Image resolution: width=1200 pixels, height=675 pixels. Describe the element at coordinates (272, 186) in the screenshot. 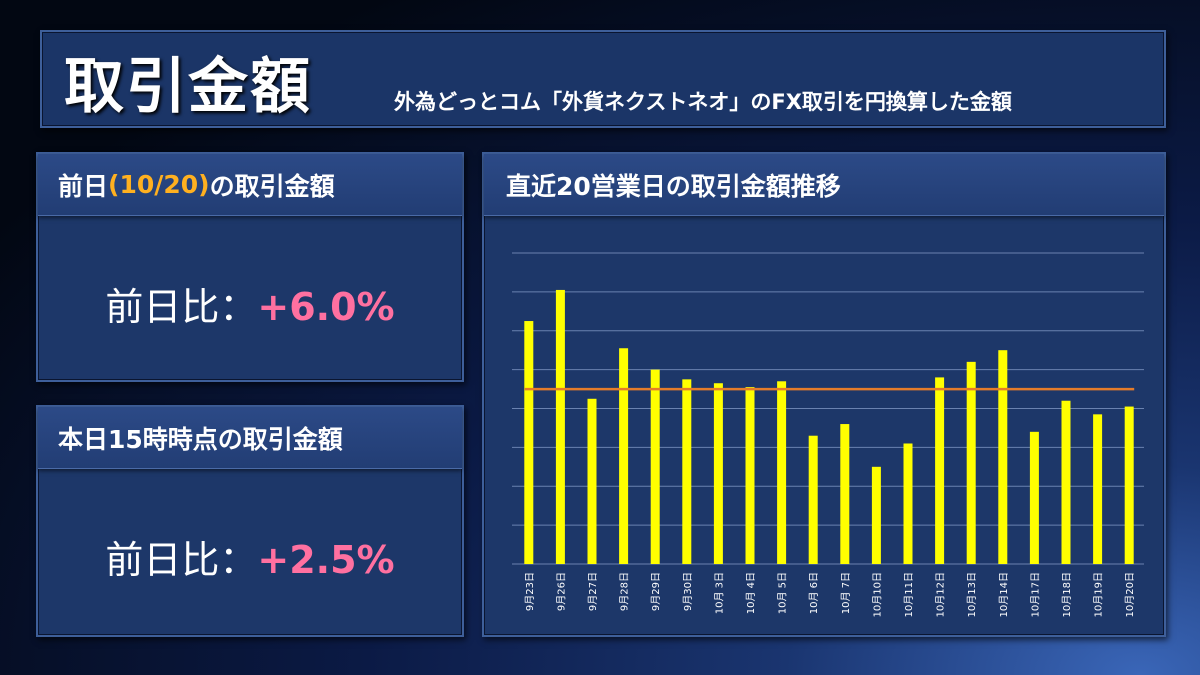

I see `prev-day-heading-post: の取引金額` at that location.